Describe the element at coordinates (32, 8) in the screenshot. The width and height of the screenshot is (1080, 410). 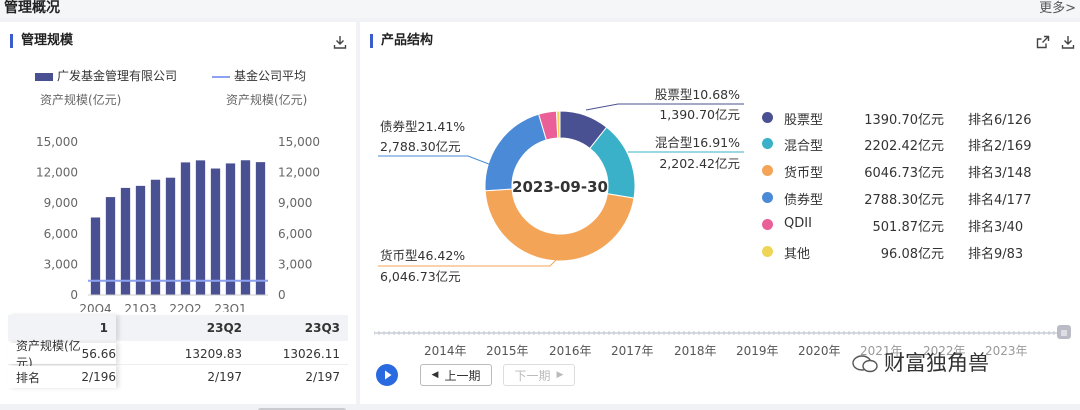
I see `section-title: 管理概况` at that location.